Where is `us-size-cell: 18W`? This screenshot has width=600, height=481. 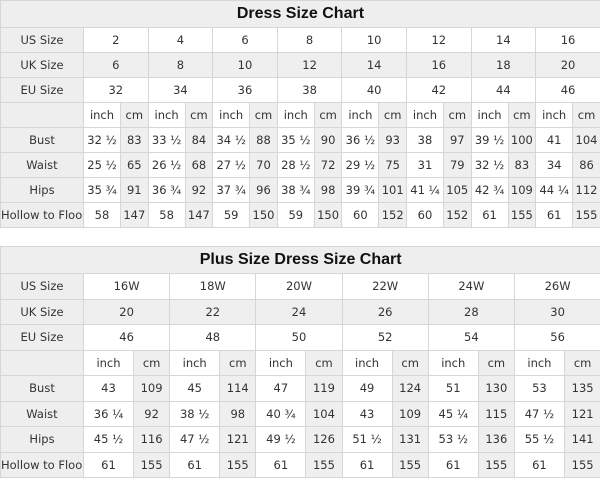
us-size-cell: 18W is located at coordinates (213, 286).